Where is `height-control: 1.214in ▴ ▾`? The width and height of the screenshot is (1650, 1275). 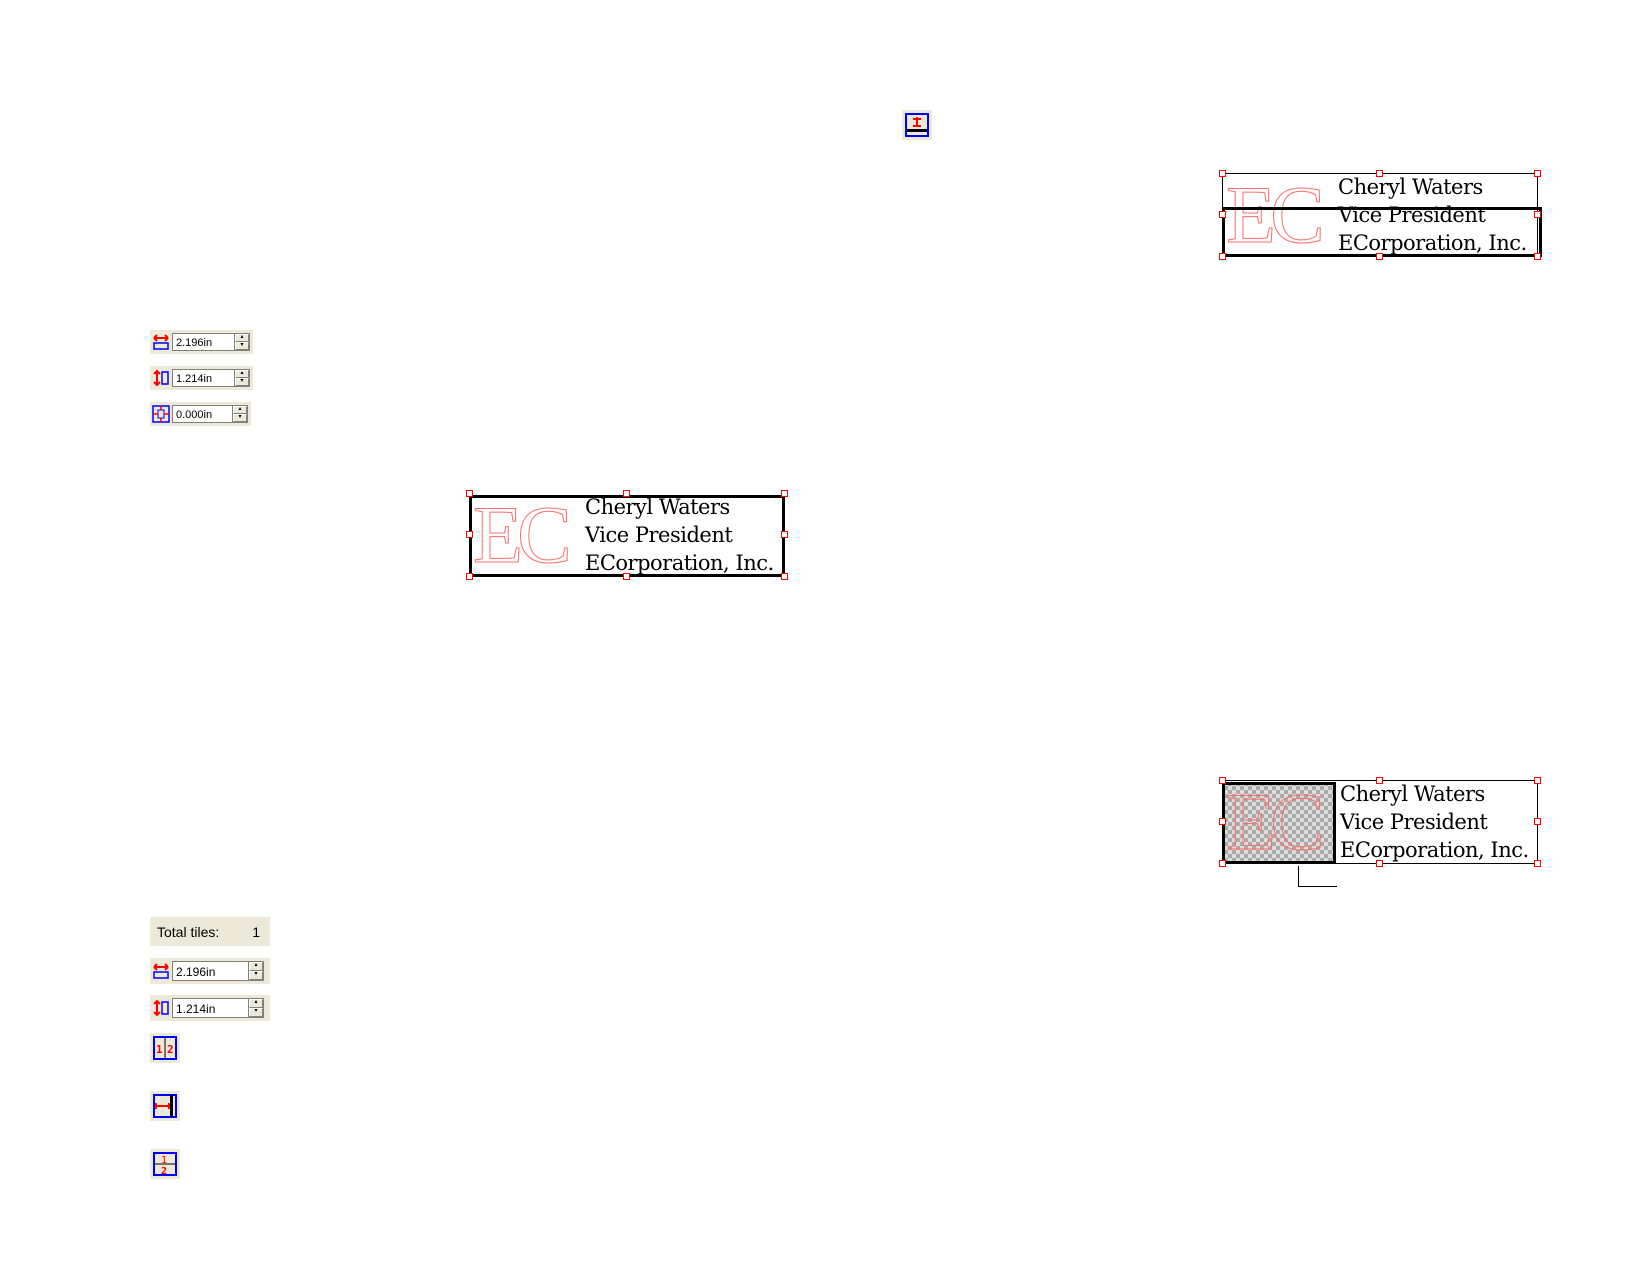
height-control: 1.214in ▴ ▾ is located at coordinates (201, 378).